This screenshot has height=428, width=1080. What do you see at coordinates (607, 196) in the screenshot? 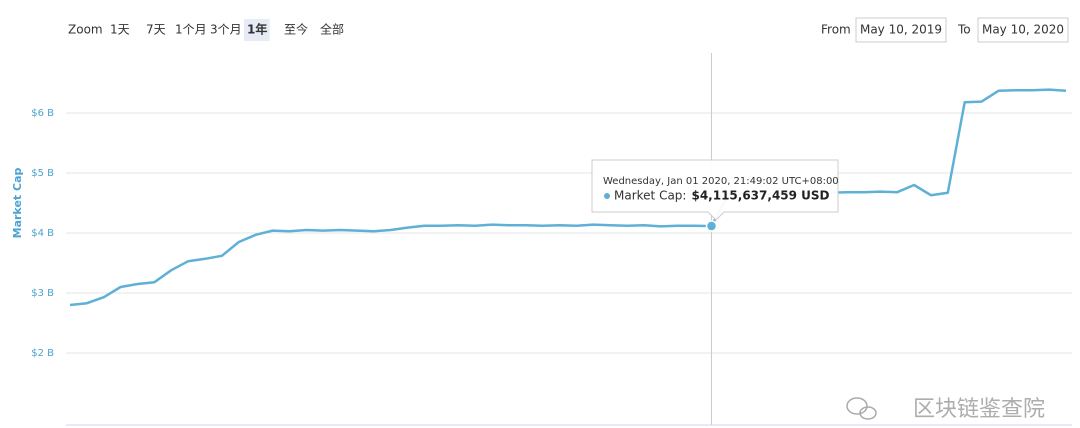
I see `tooltip-marker` at bounding box center [607, 196].